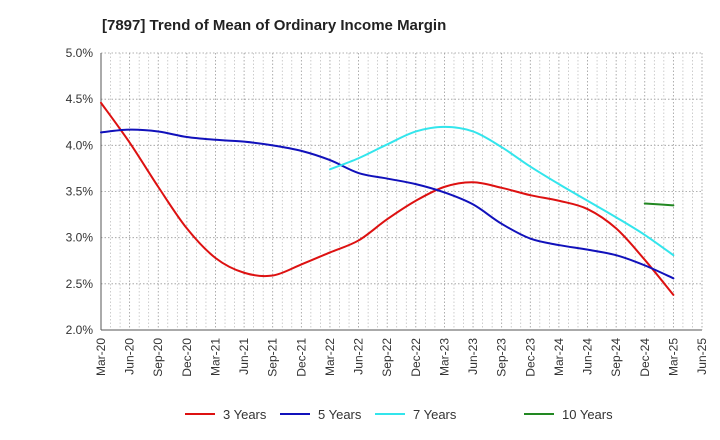 The height and width of the screenshot is (440, 720). Describe the element at coordinates (416, 357) in the screenshot. I see `x-tick-label: Dec-22` at that location.